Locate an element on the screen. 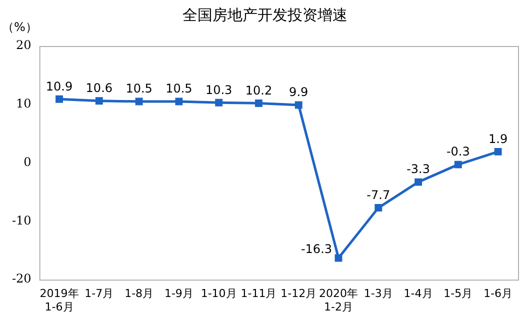  data-label: 1.9 is located at coordinates (498, 139).